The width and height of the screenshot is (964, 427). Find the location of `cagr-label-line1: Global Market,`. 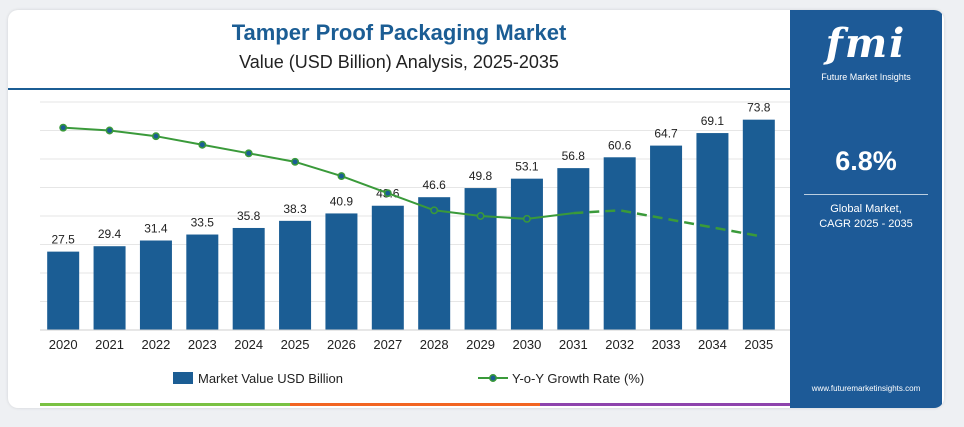

cagr-label-line1: Global Market, is located at coordinates (866, 209).